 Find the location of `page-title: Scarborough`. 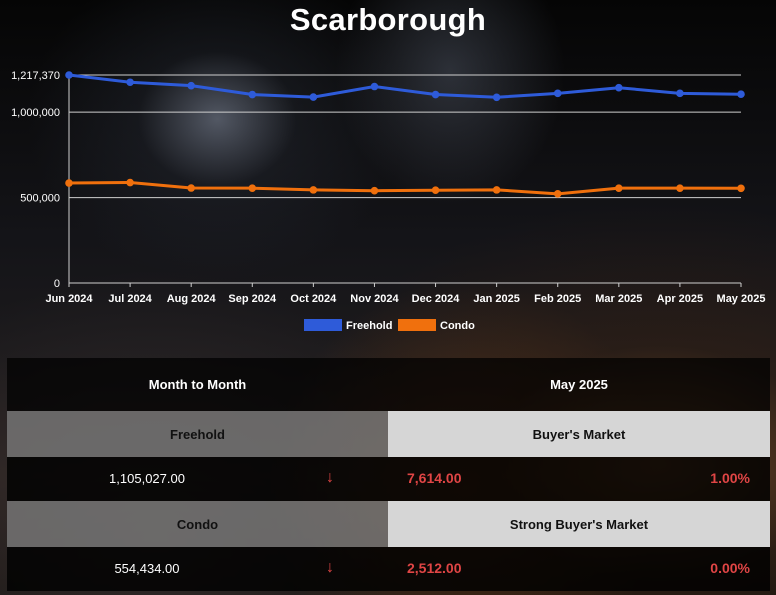

page-title: Scarborough is located at coordinates (388, 19).